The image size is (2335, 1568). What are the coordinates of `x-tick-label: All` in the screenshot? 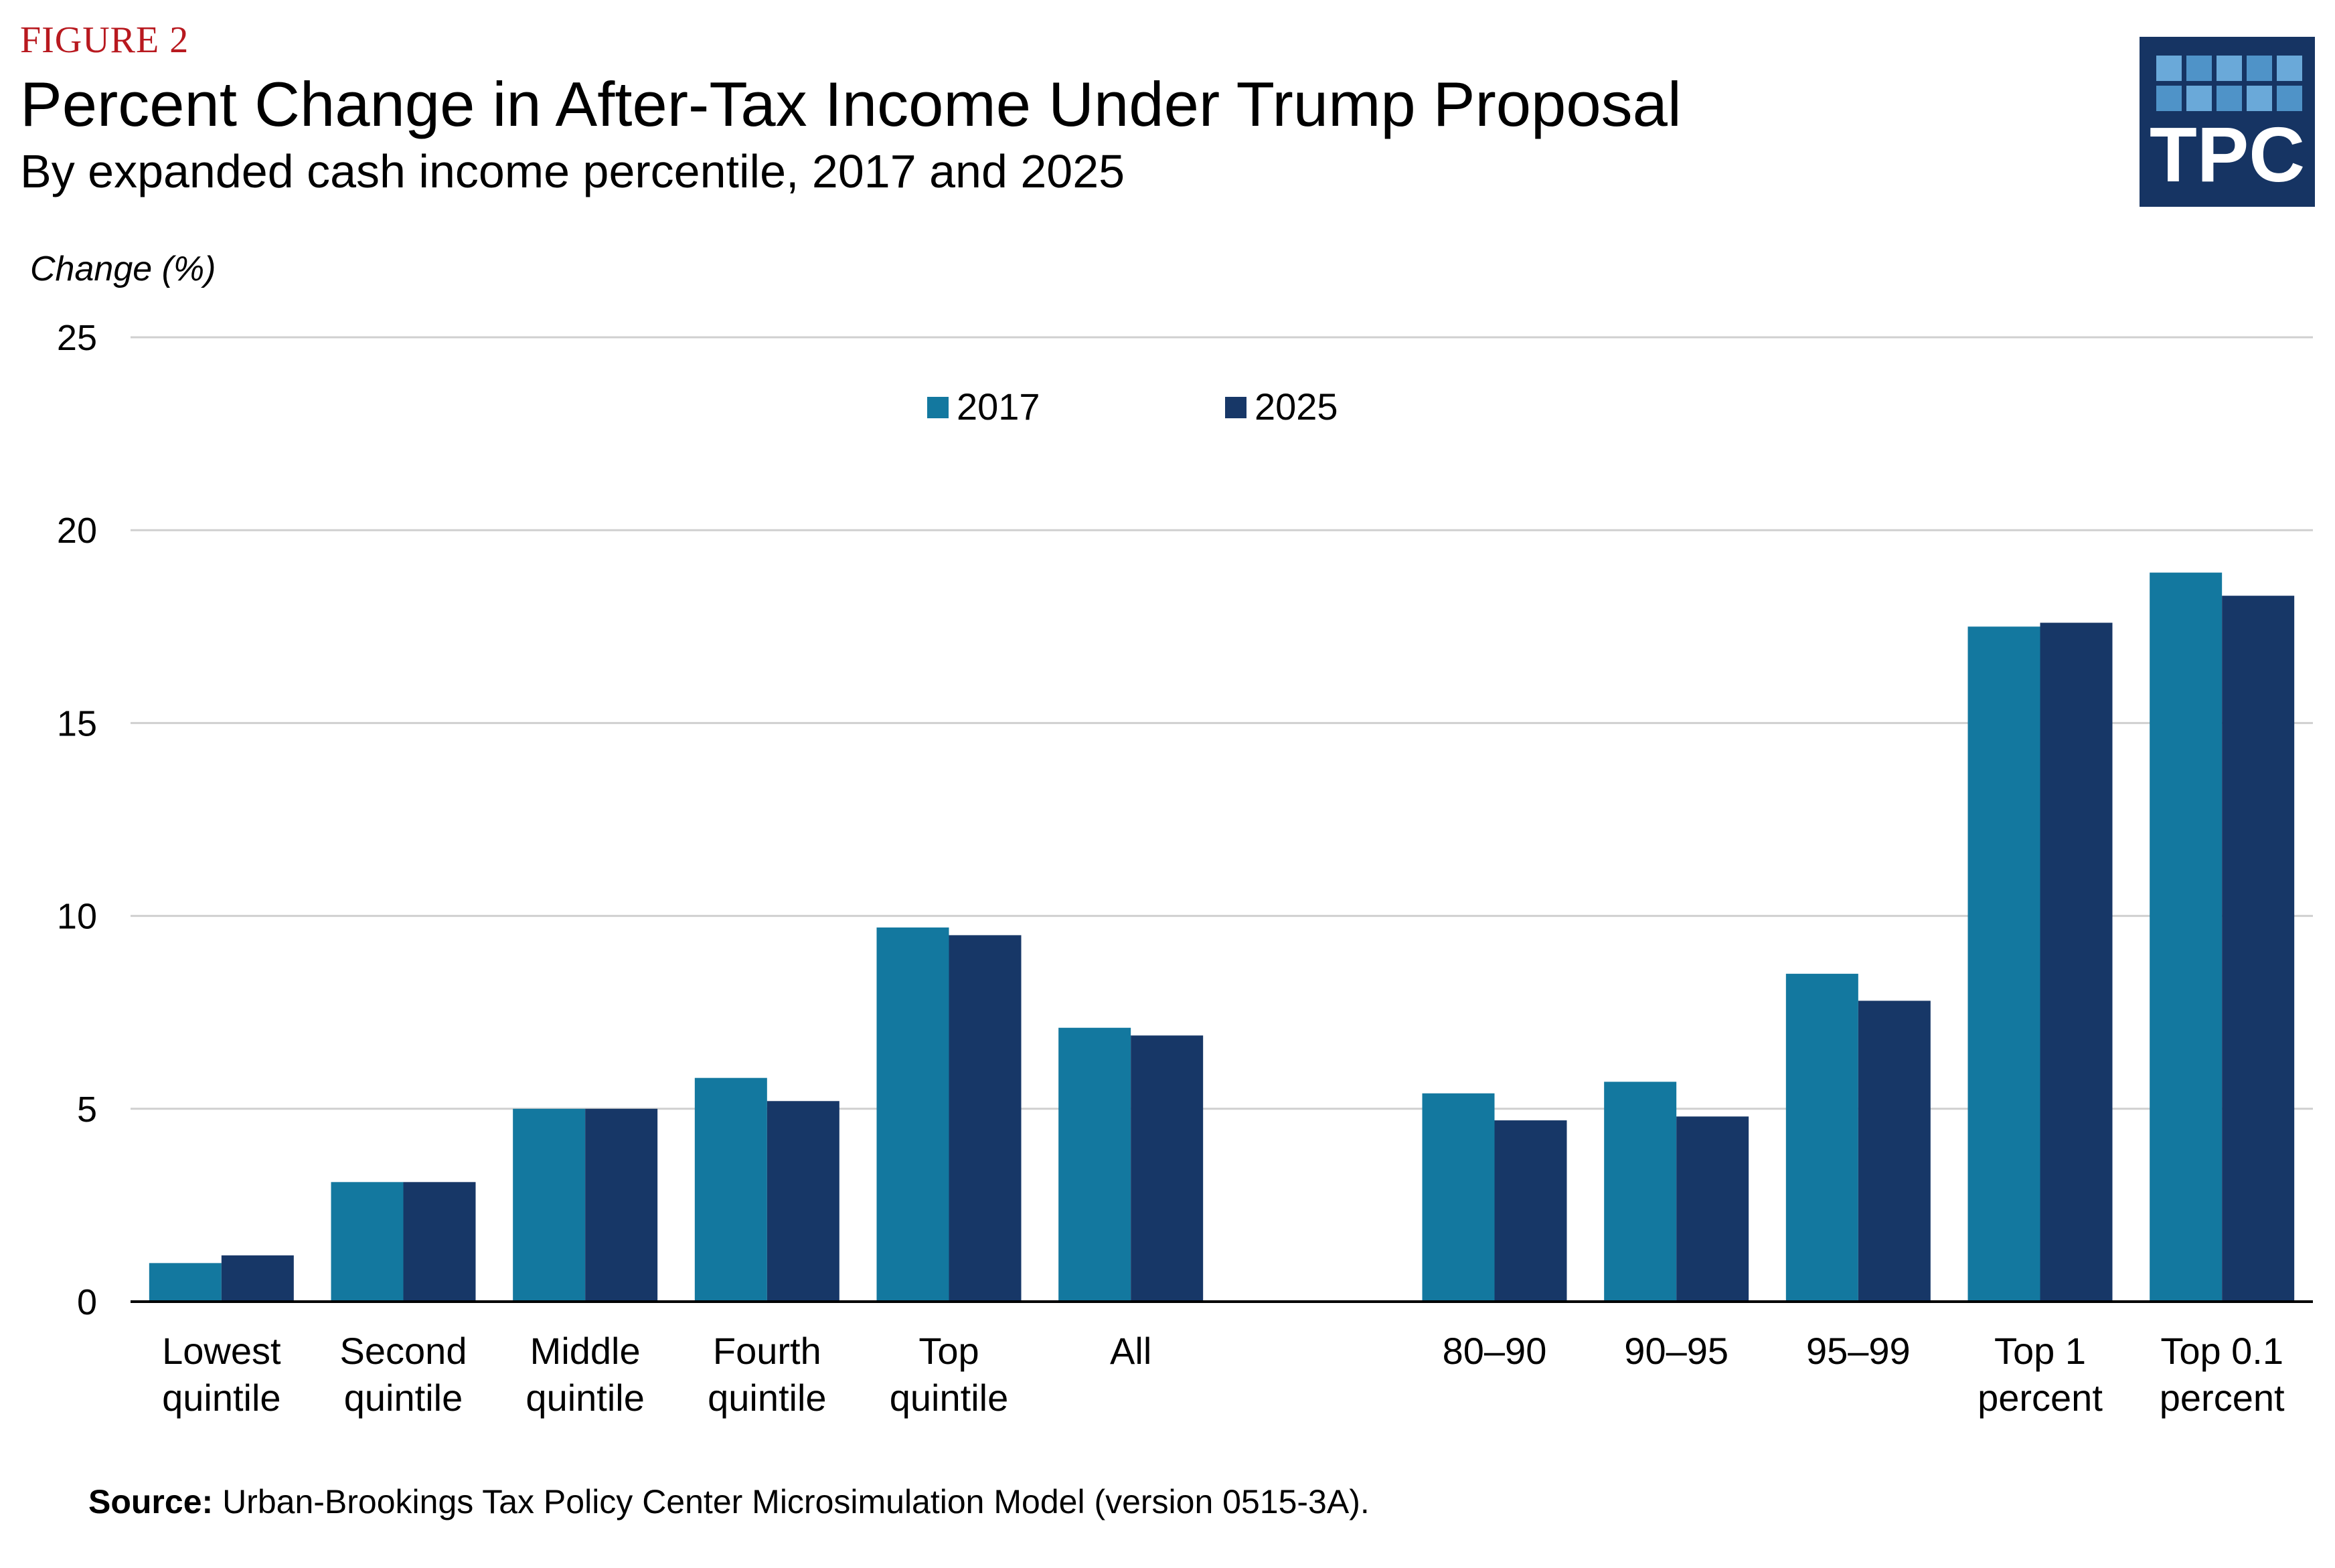 It's located at (1130, 1351).